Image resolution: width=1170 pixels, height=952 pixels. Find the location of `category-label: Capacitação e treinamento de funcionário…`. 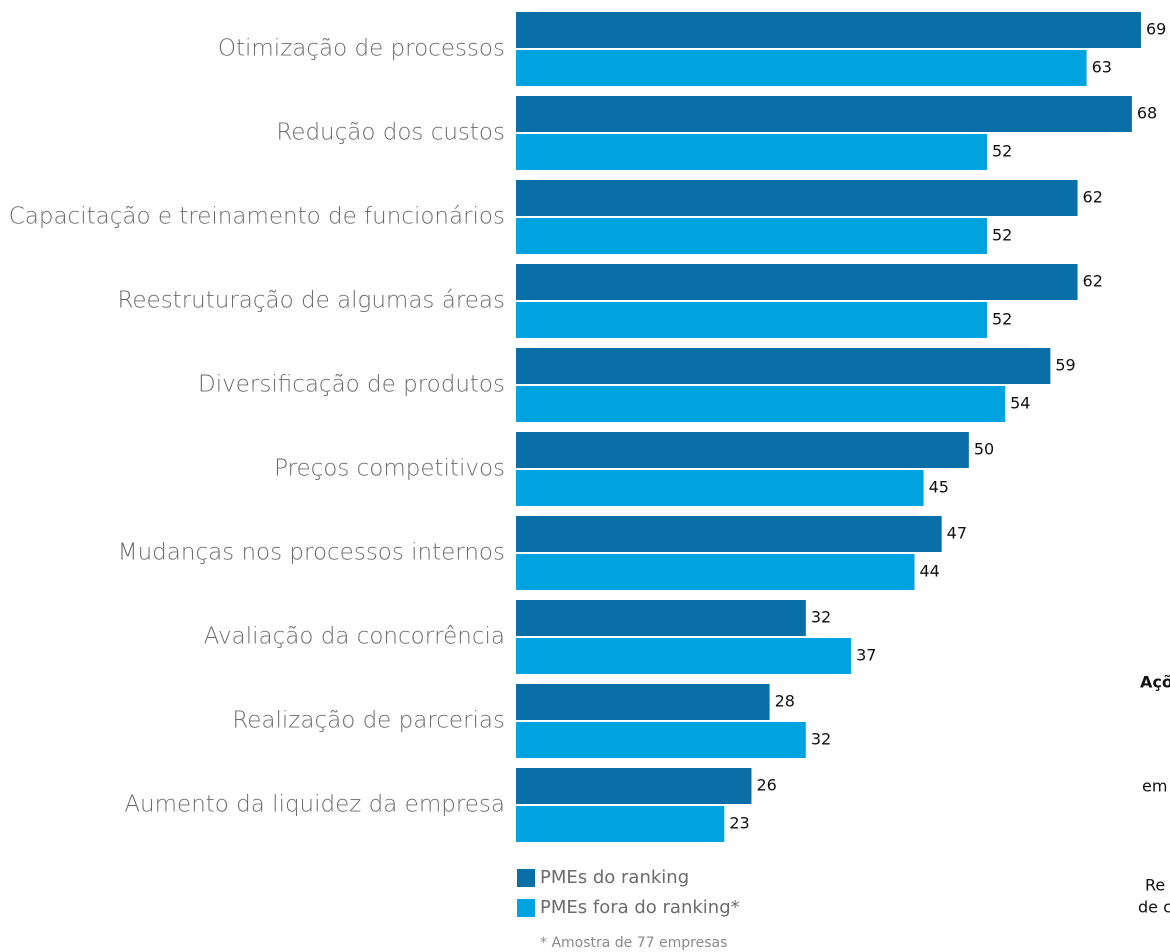

category-label: Capacitação e treinamento de funcionário… is located at coordinates (257, 217).